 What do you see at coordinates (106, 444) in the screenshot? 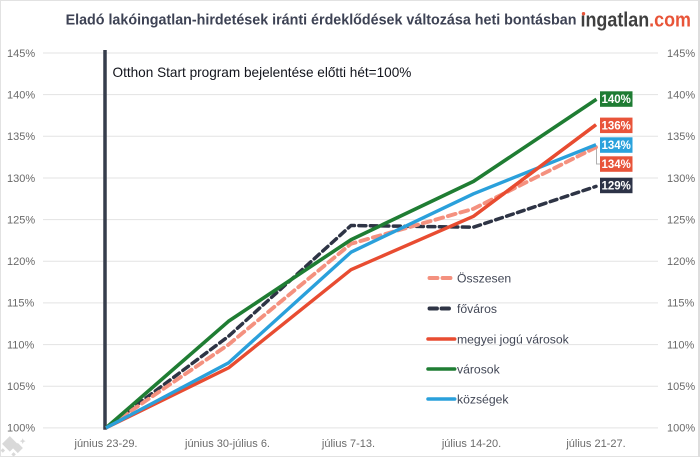
I see `svg-text: június 23-29.` at bounding box center [106, 444].